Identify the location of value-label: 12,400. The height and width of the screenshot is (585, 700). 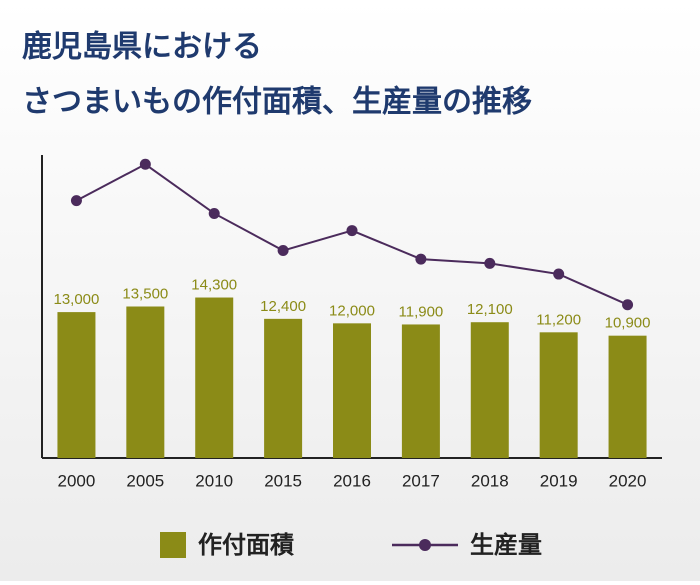
(283, 306).